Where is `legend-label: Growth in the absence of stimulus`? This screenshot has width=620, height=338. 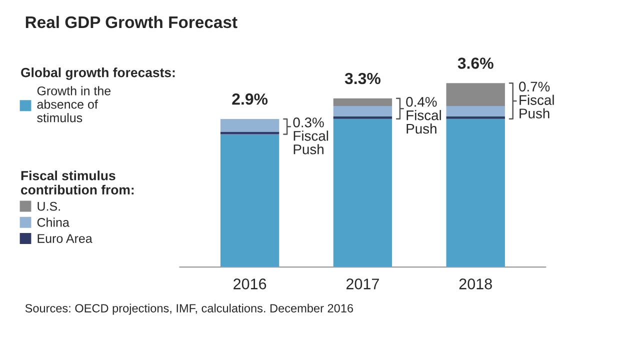
legend-label: Growth in the absence of stimulus is located at coordinates (74, 104).